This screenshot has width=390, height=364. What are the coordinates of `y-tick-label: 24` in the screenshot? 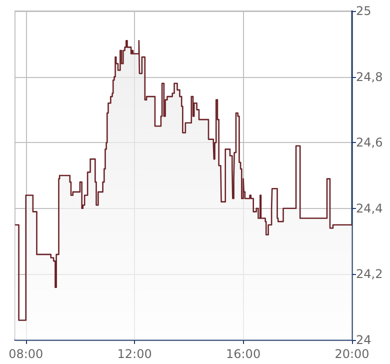 It's located at (364, 340).